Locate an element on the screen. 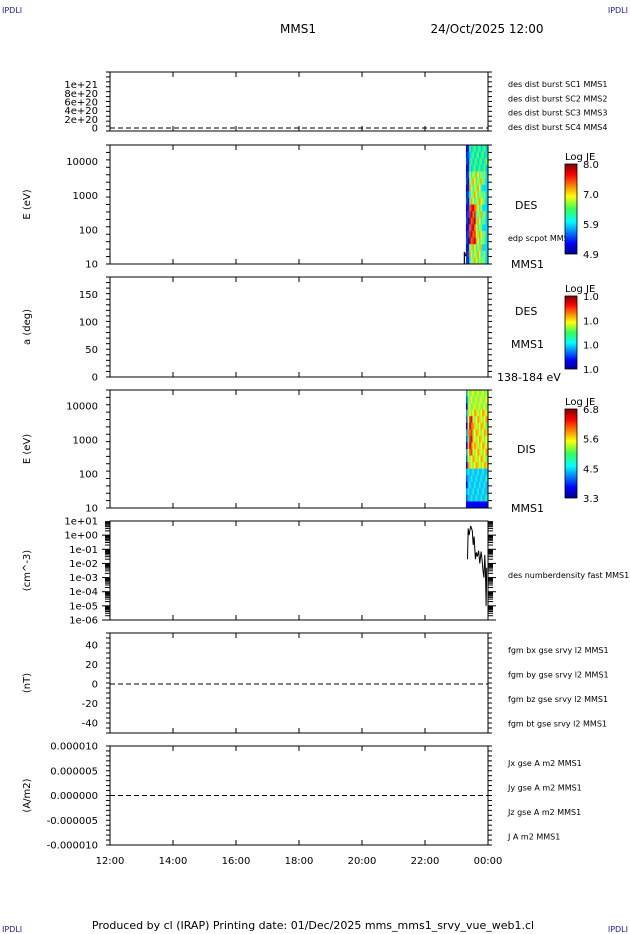 Image resolution: width=630 pixels, height=934 pixels. y-tick-label: 0 is located at coordinates (95, 685).